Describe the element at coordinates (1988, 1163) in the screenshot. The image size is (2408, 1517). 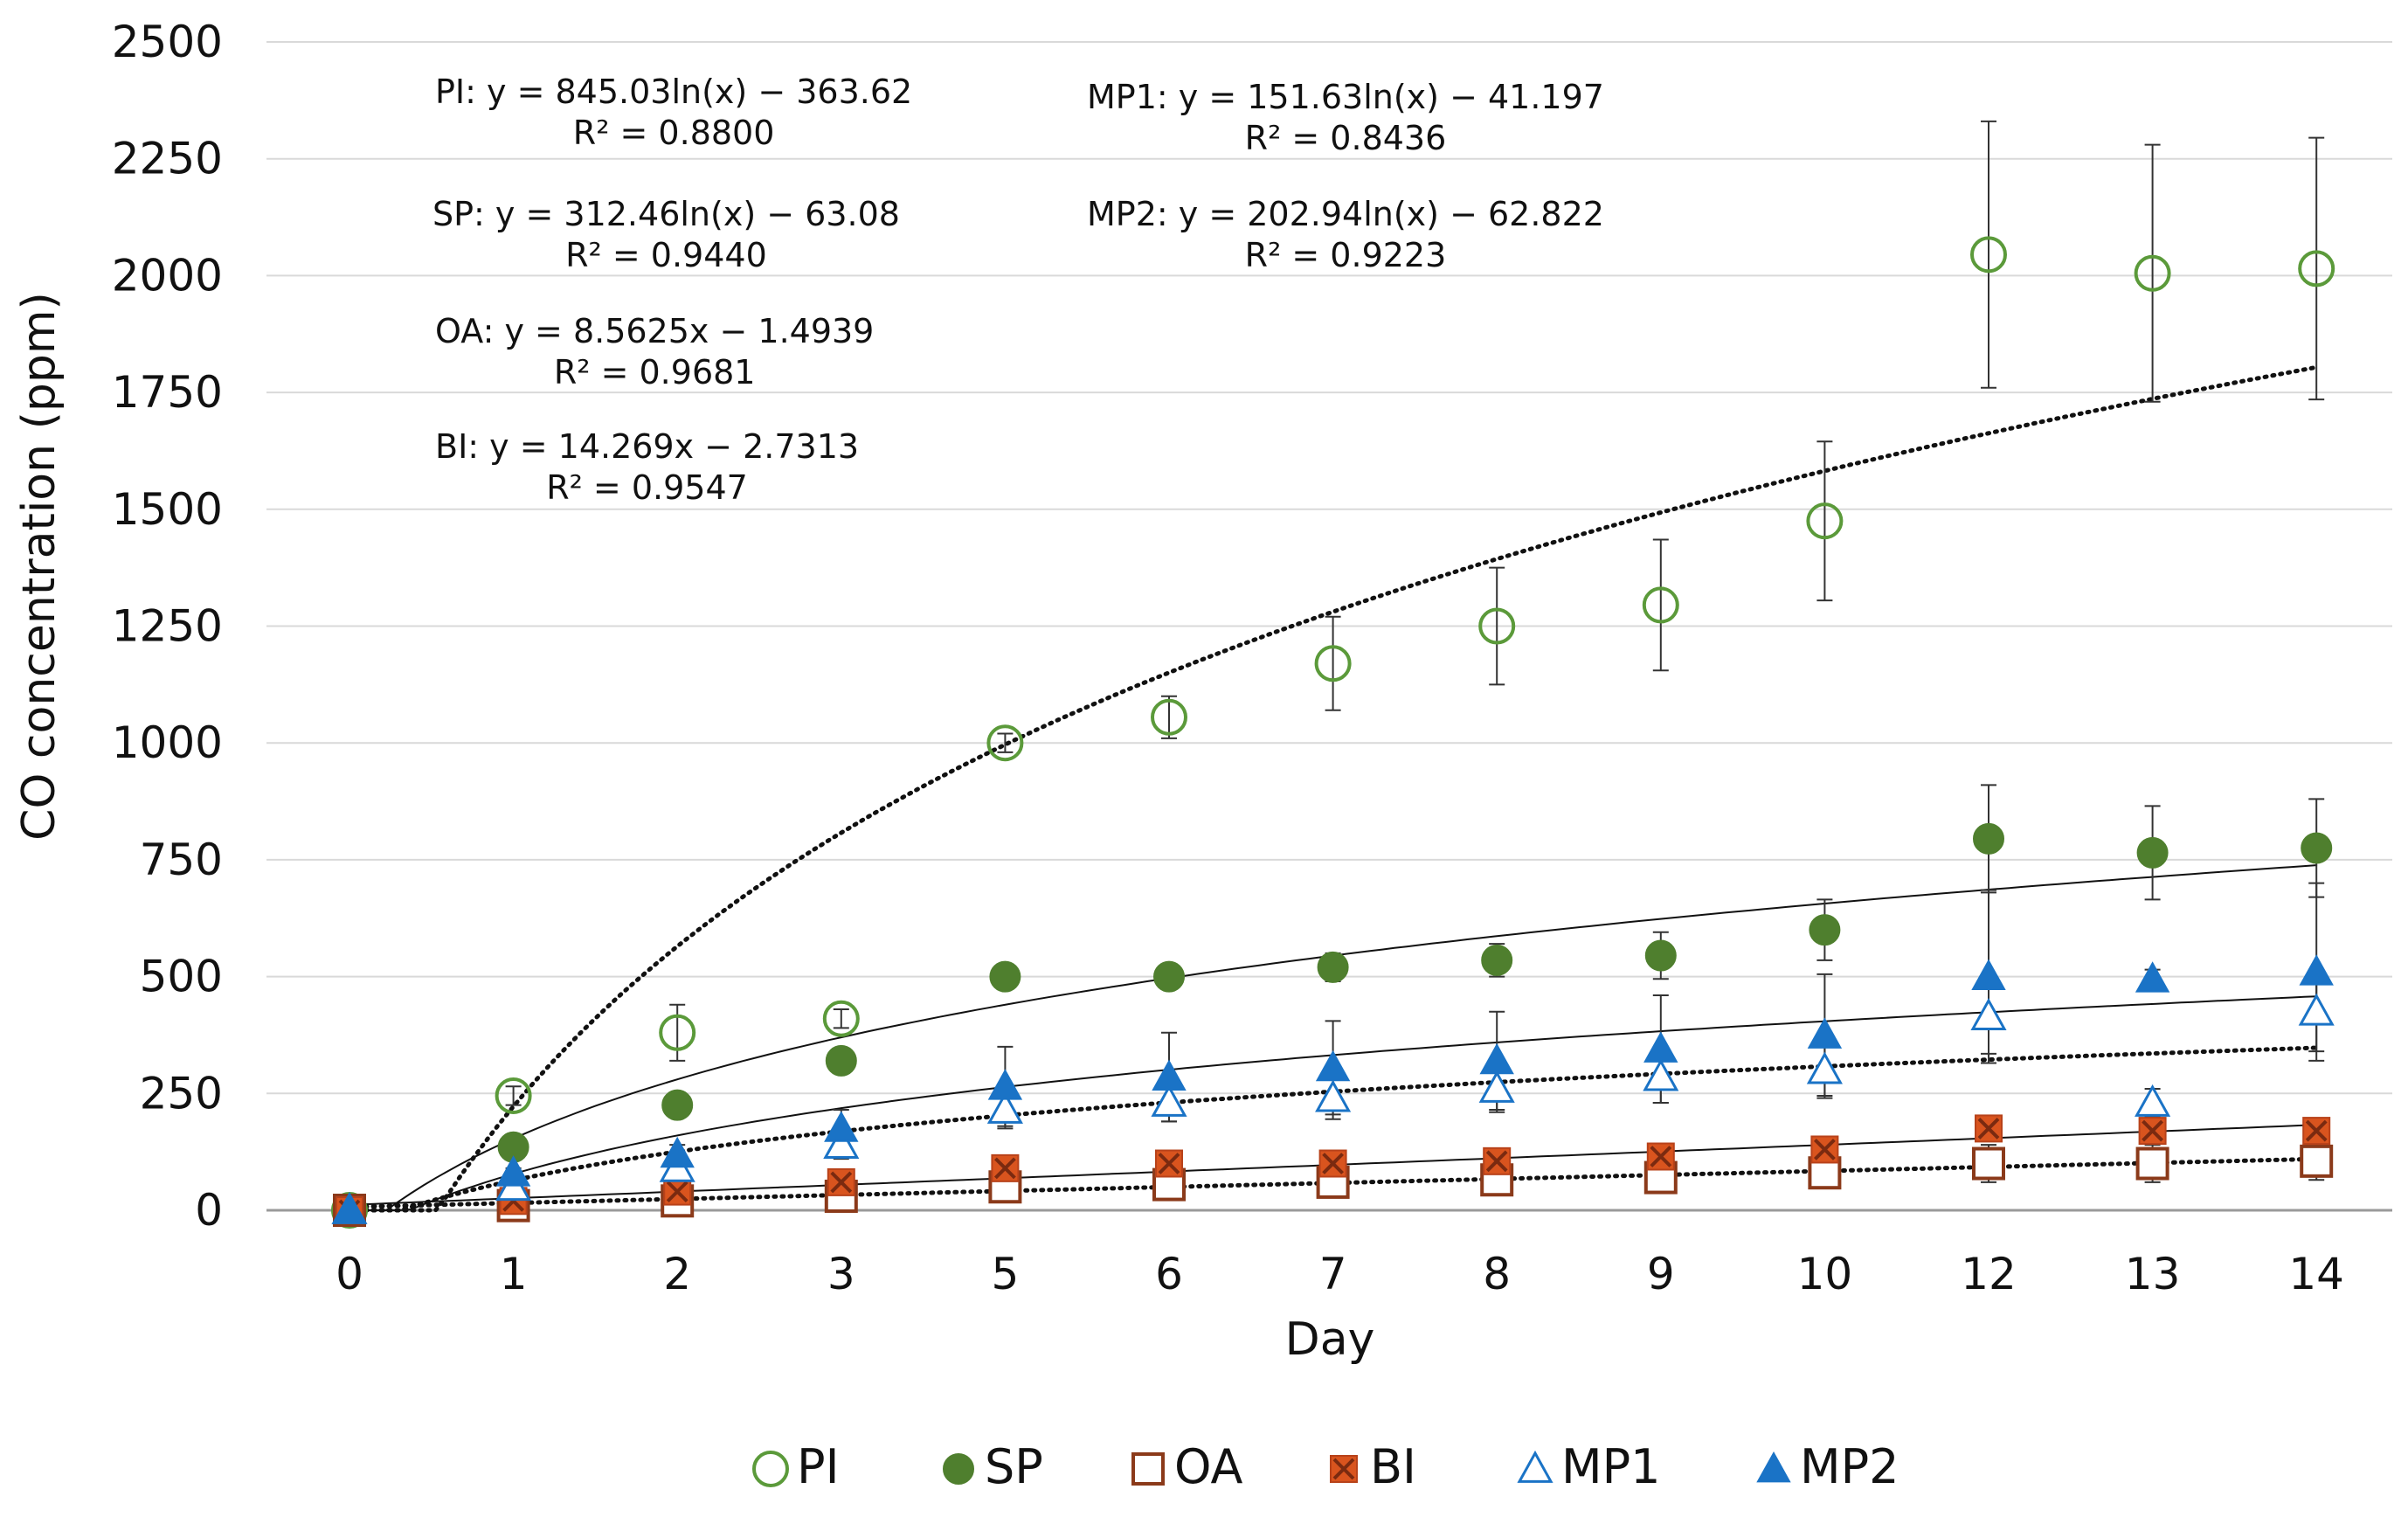
I see `point-oa` at that location.